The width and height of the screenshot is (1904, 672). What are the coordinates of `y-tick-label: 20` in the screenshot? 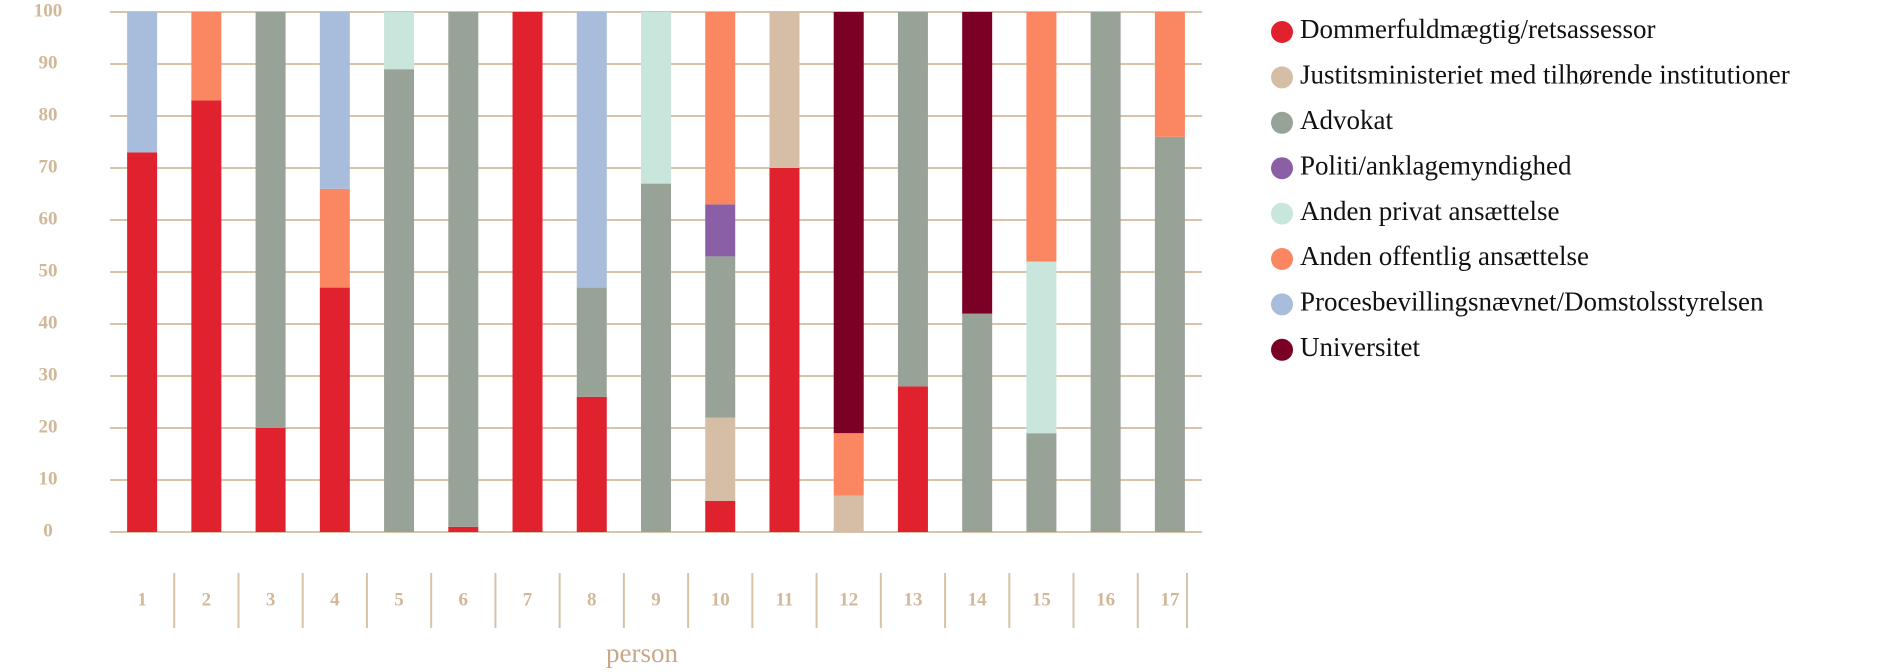 It's located at (48, 426).